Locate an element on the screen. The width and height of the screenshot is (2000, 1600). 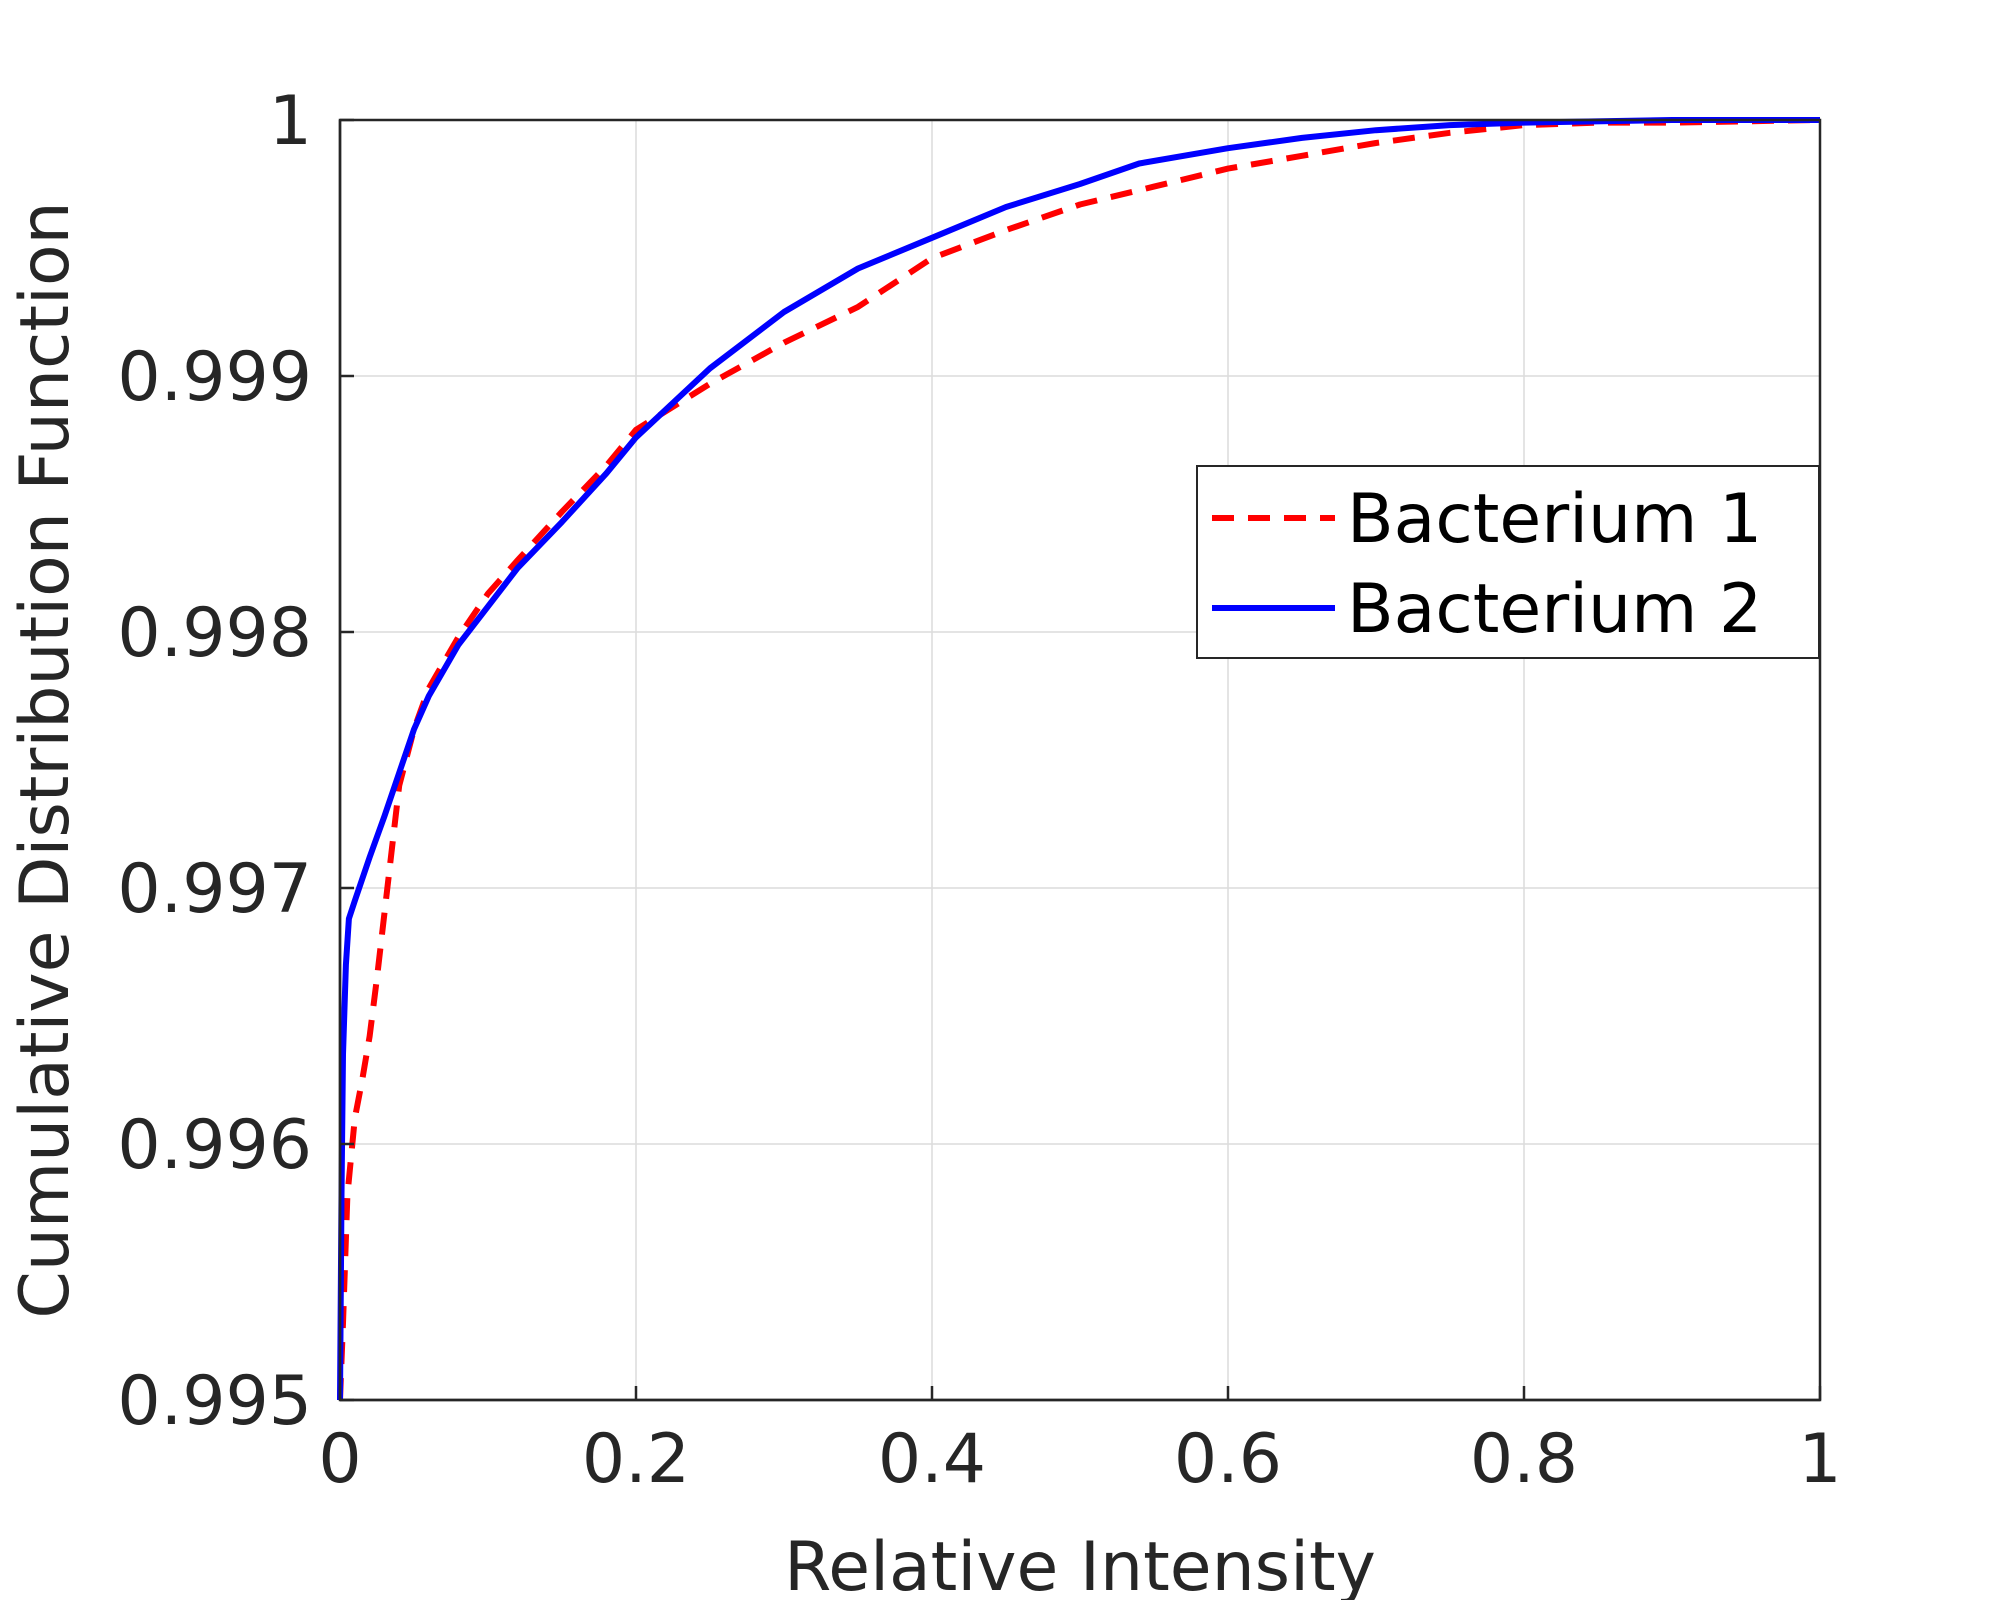
x-tick-label: 0.4 is located at coordinates (932, 1459).